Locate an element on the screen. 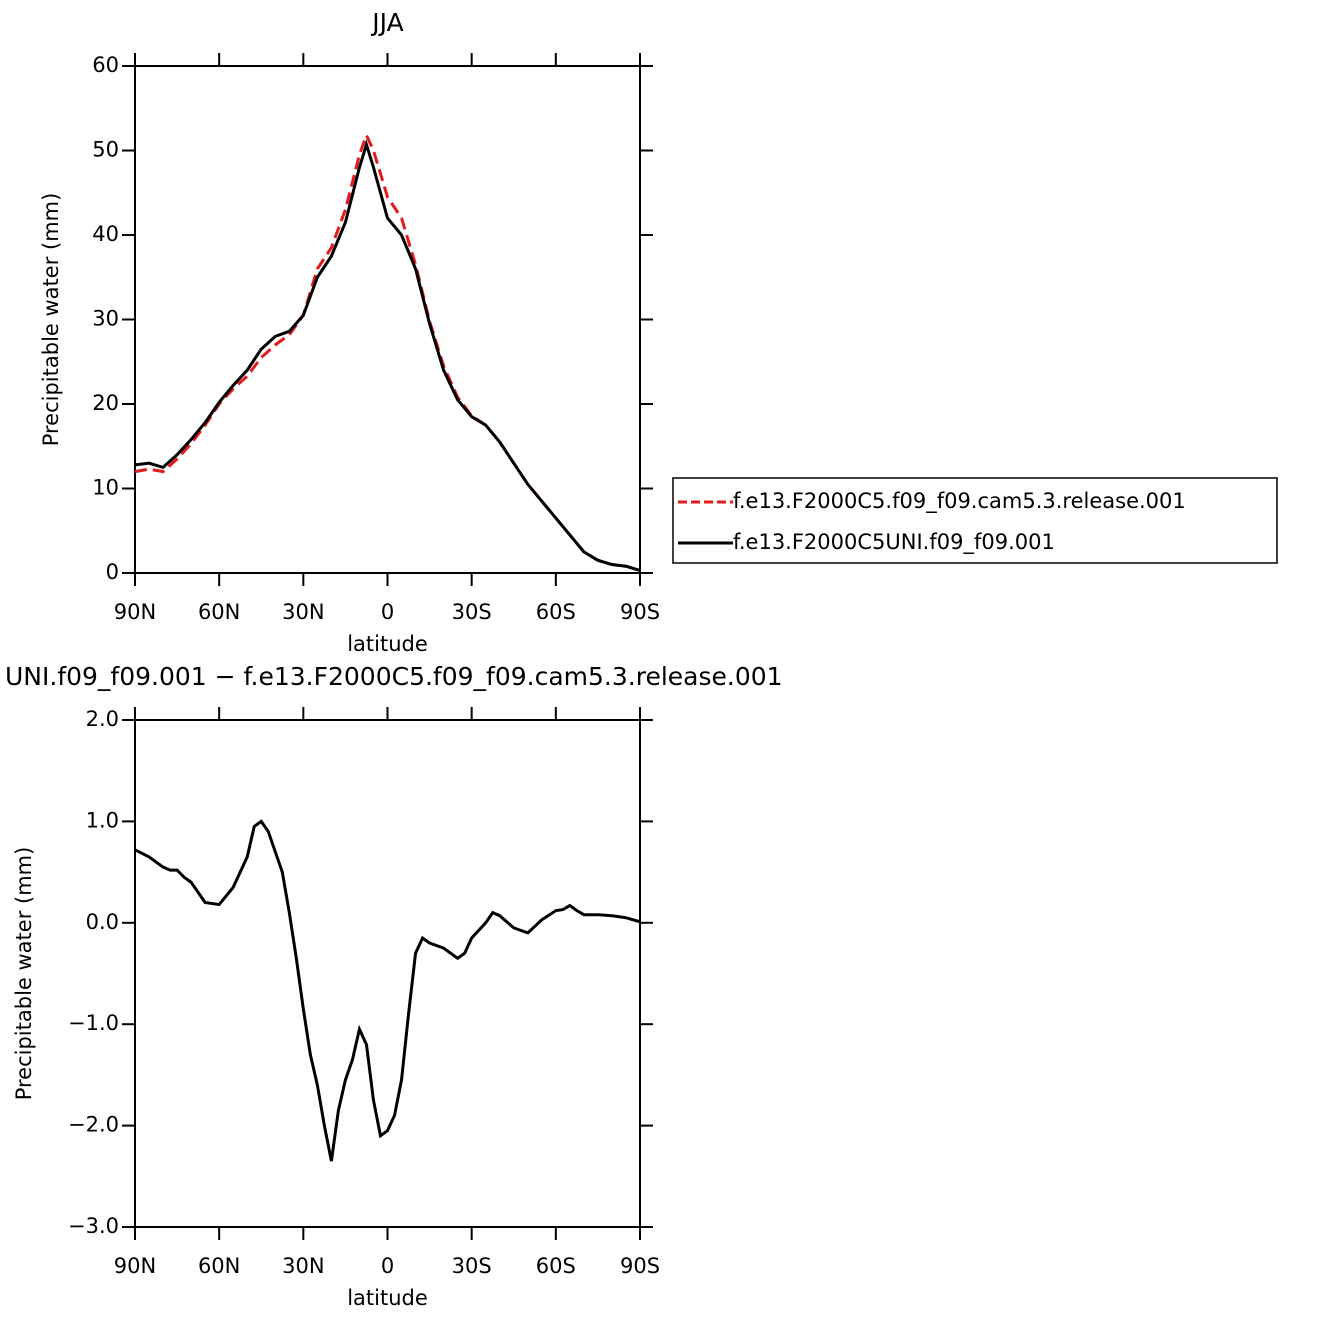 The height and width of the screenshot is (1319, 1319). y-tick-label: 50 is located at coordinates (105, 150).